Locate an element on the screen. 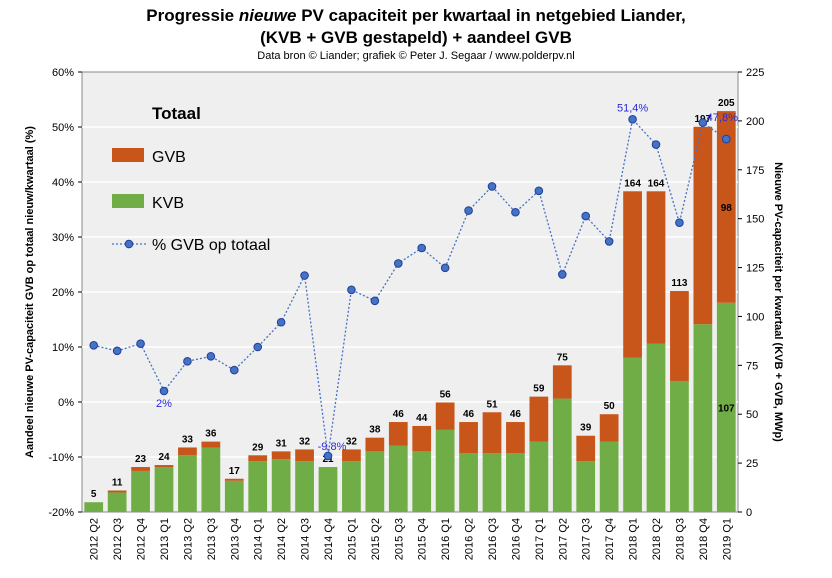 This screenshot has width=832, height=578. total-label: 32 is located at coordinates (305, 441).